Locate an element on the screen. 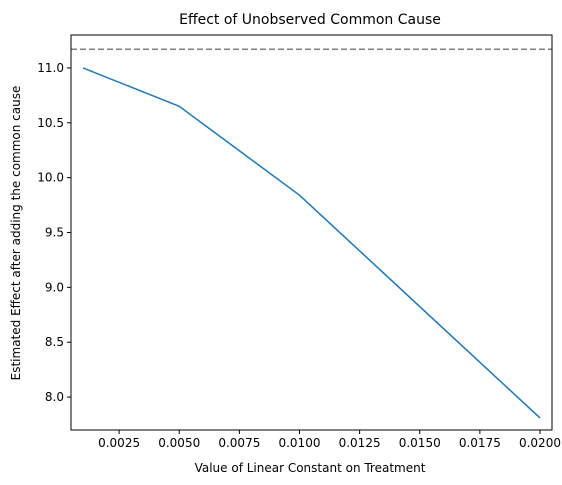  y-tick-label: 10.0 is located at coordinates (50, 178).